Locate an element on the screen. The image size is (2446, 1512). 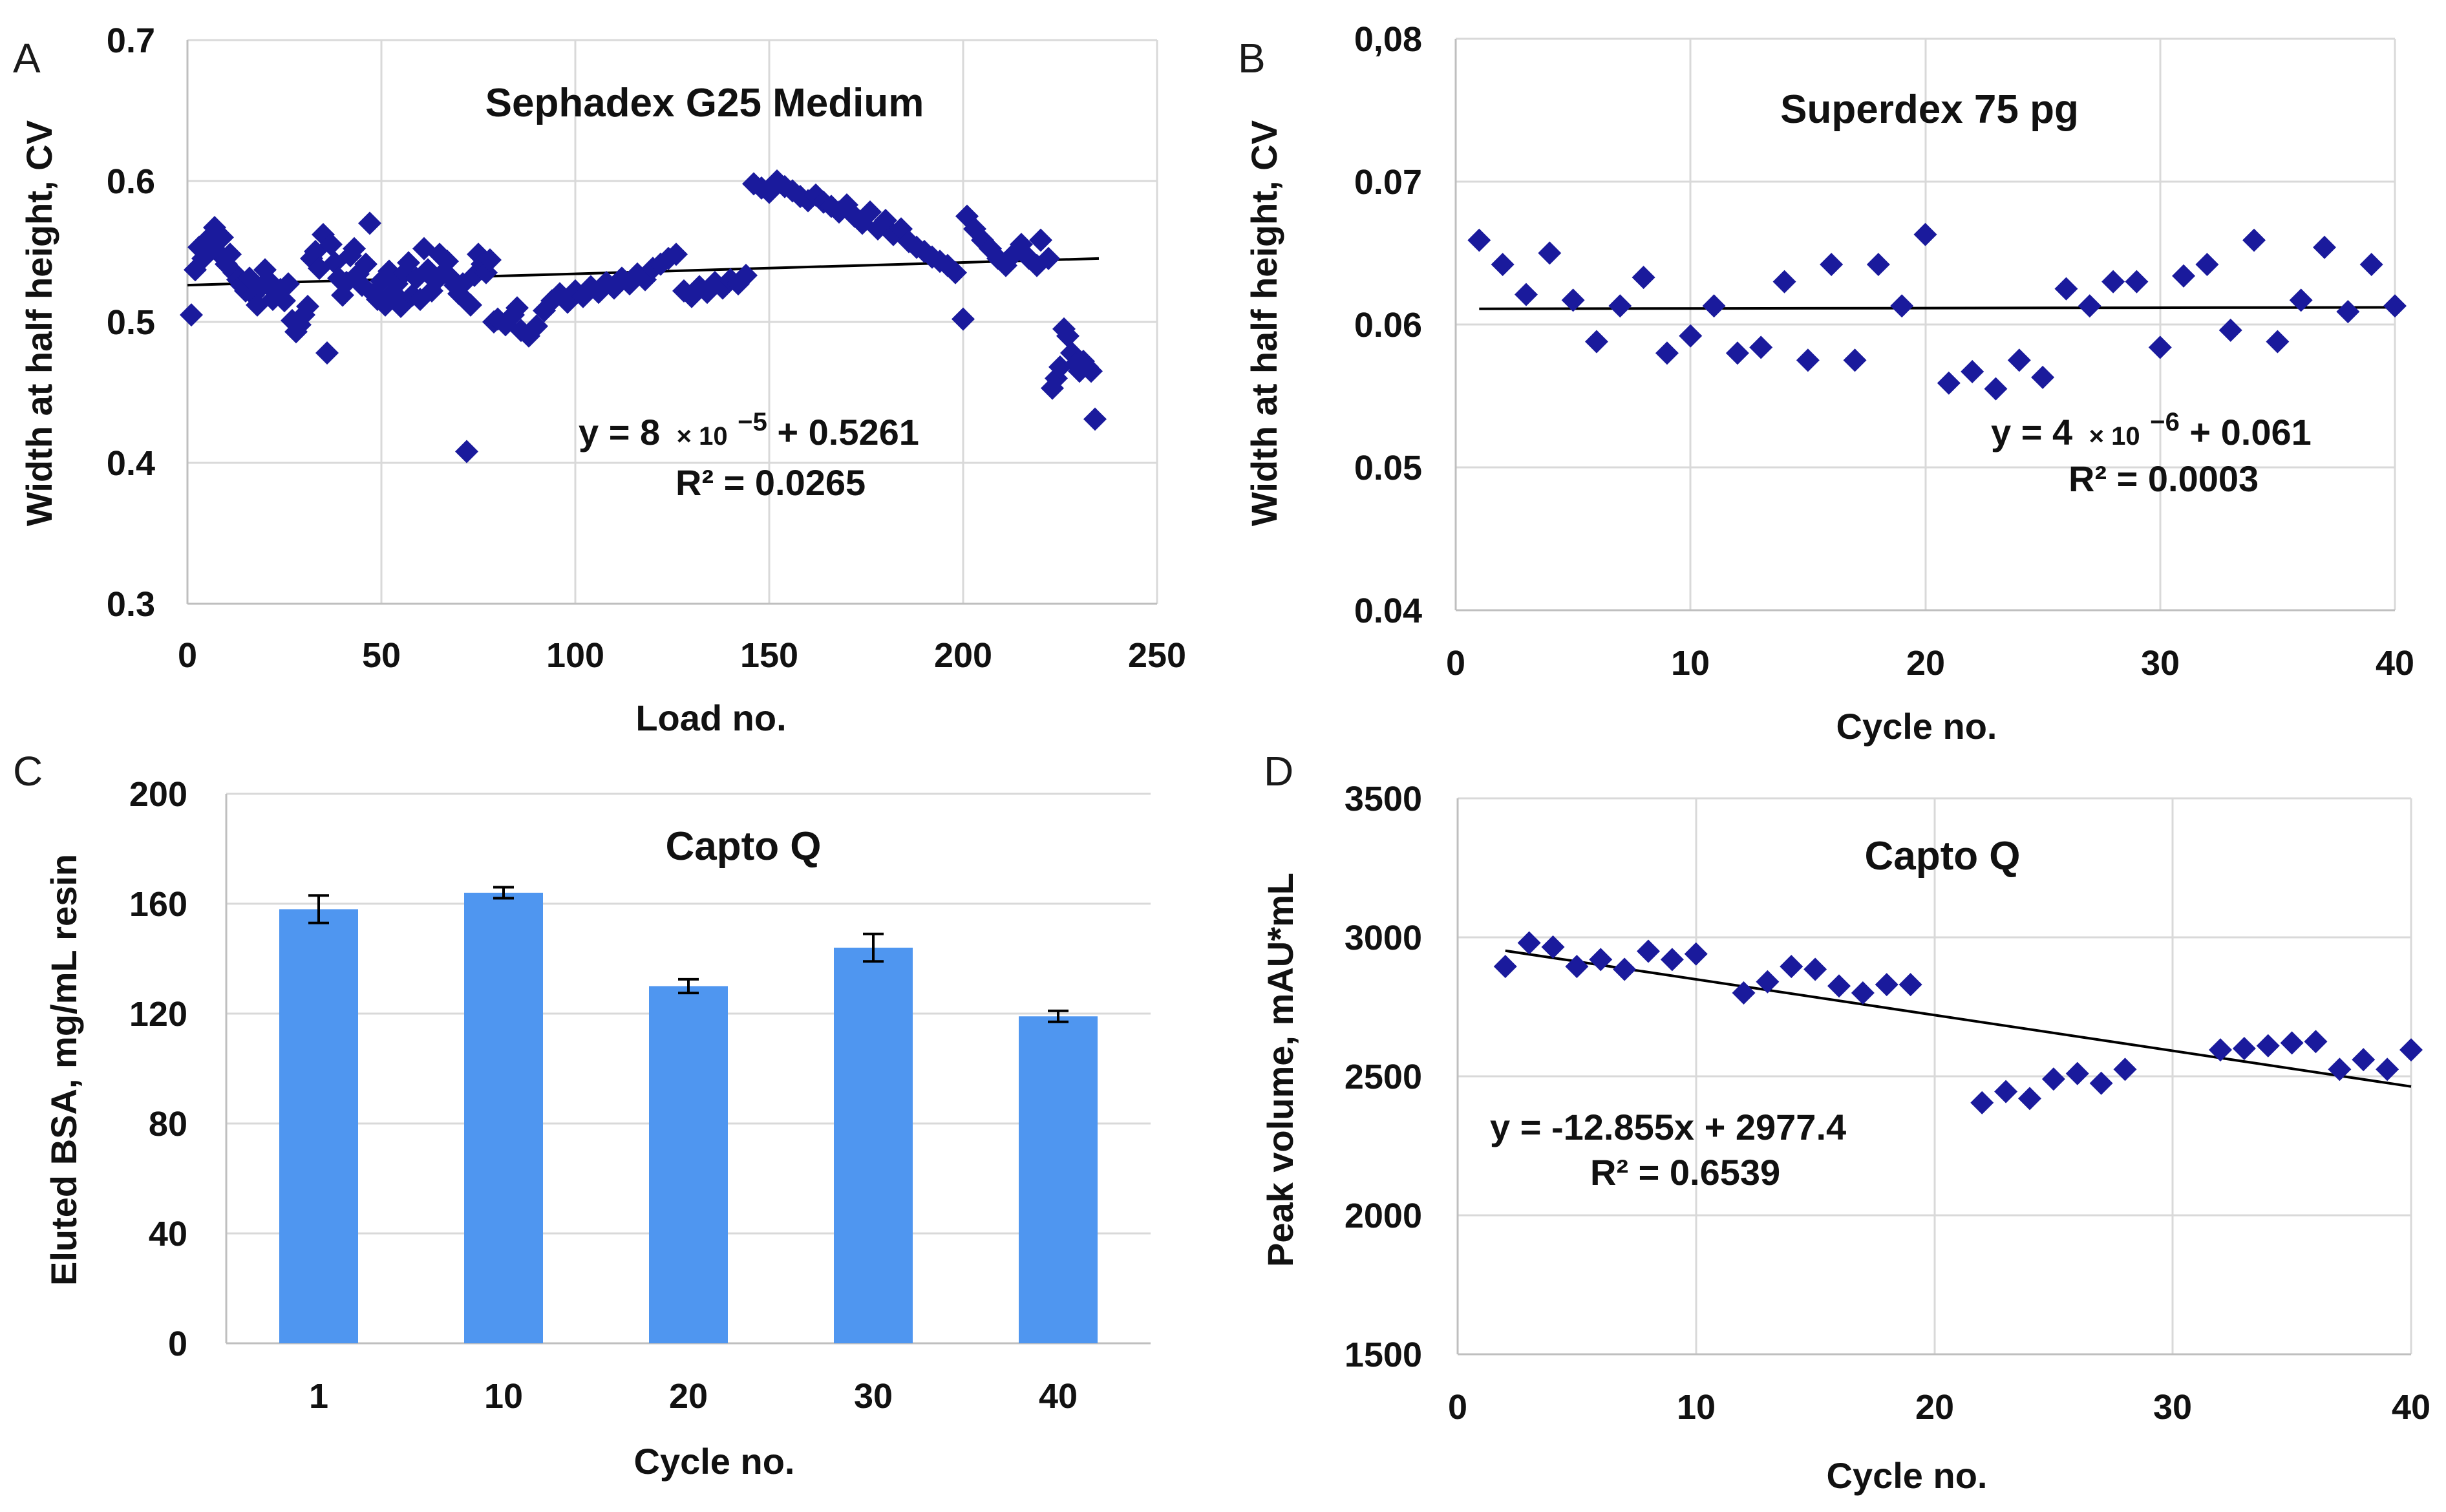
panel-c-category-label: 20 is located at coordinates (688, 1396).